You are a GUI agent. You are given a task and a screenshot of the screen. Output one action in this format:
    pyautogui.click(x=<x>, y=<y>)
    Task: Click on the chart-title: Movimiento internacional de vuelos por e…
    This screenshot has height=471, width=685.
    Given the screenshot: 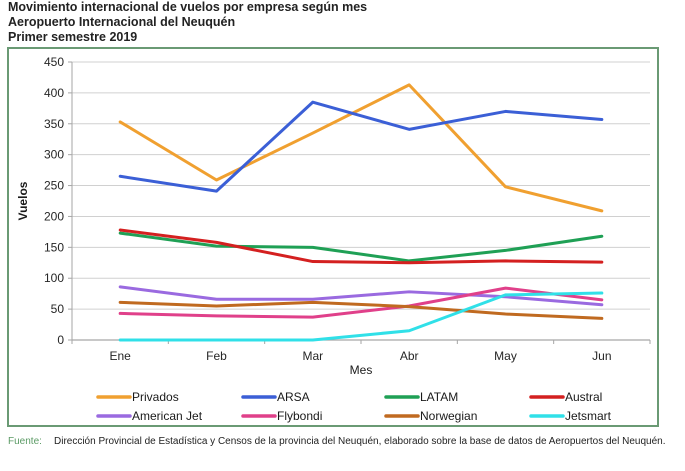 What is the action you would take?
    pyautogui.click(x=188, y=7)
    